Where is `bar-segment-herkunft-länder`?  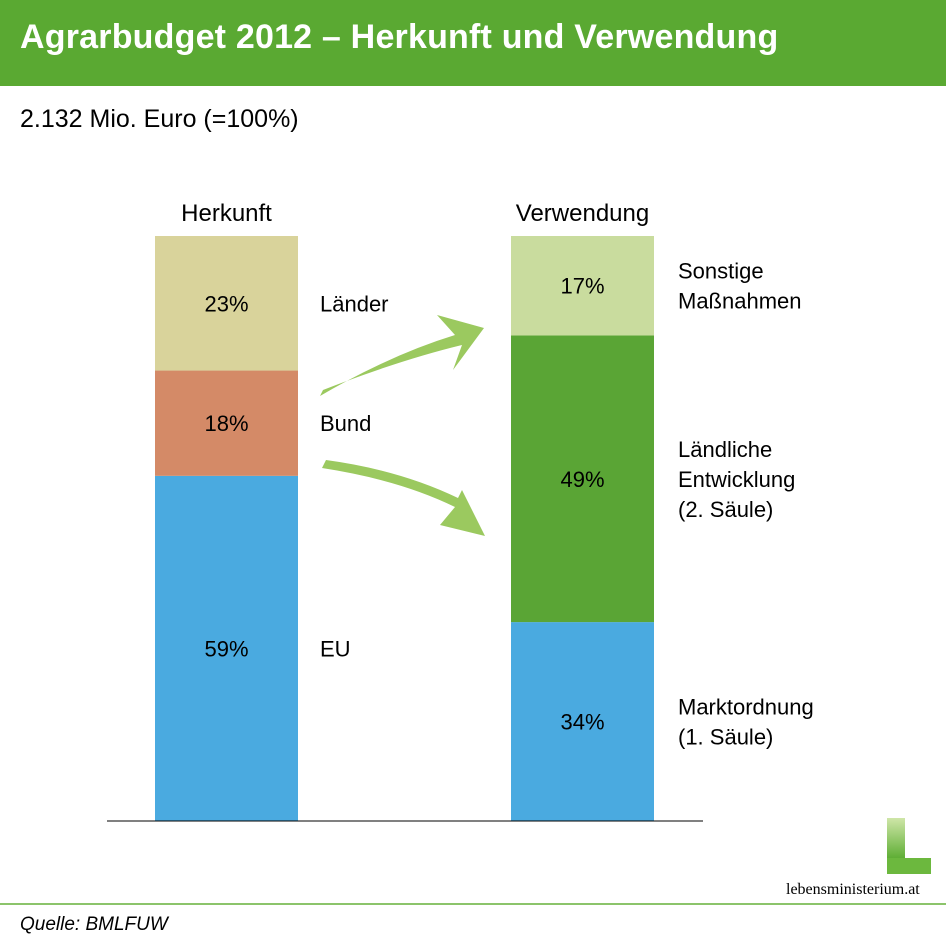
bar-segment-herkunft-länder is located at coordinates (226, 303).